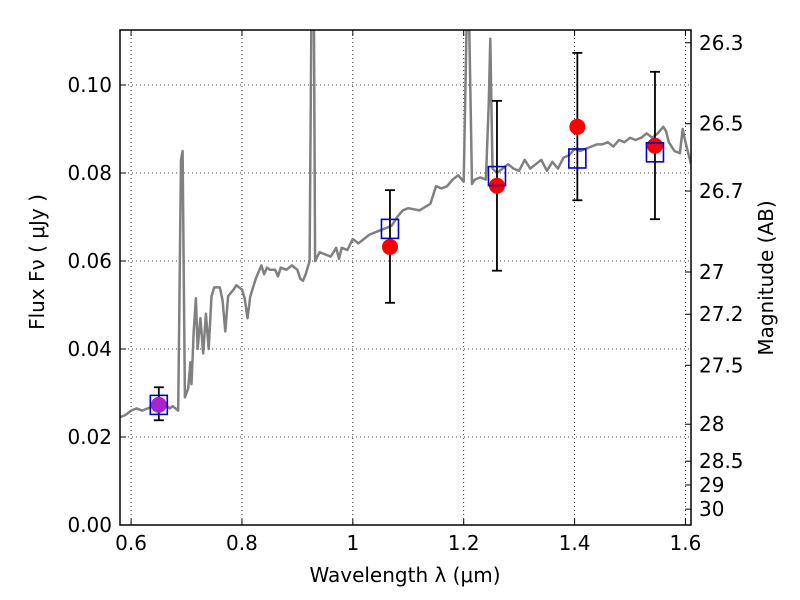 The height and width of the screenshot is (600, 800). What do you see at coordinates (721, 43) in the screenshot?
I see `y2-tick-label: 26.3` at bounding box center [721, 43].